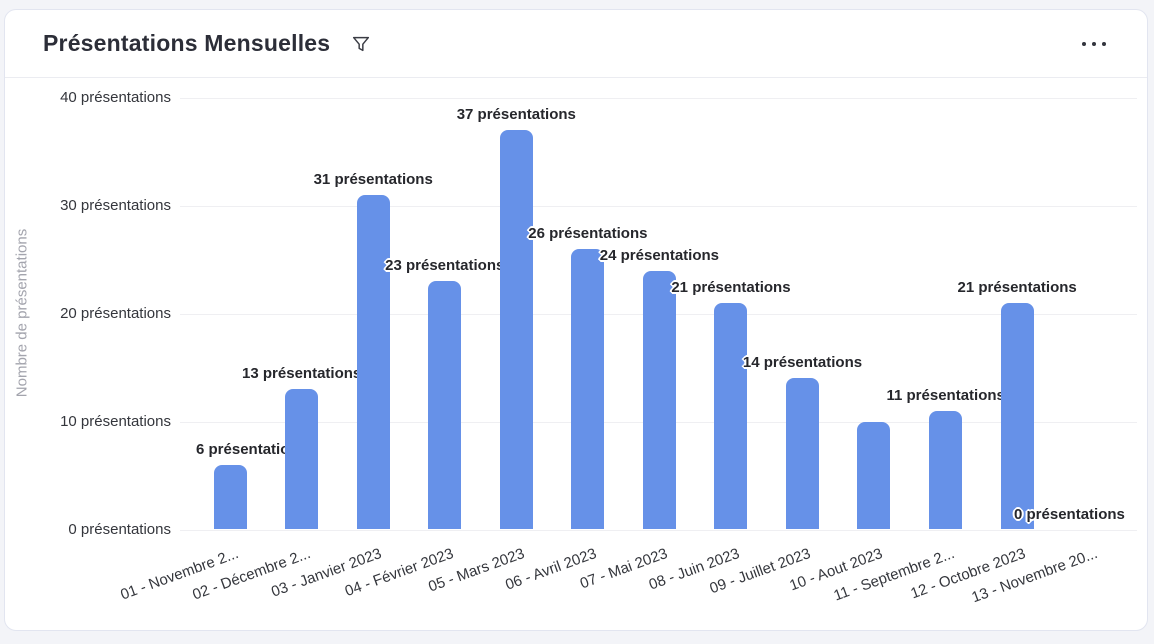 This screenshot has height=644, width=1154. What do you see at coordinates (115, 97) in the screenshot?
I see `y-axis-tick-label: 40 présentations` at bounding box center [115, 97].